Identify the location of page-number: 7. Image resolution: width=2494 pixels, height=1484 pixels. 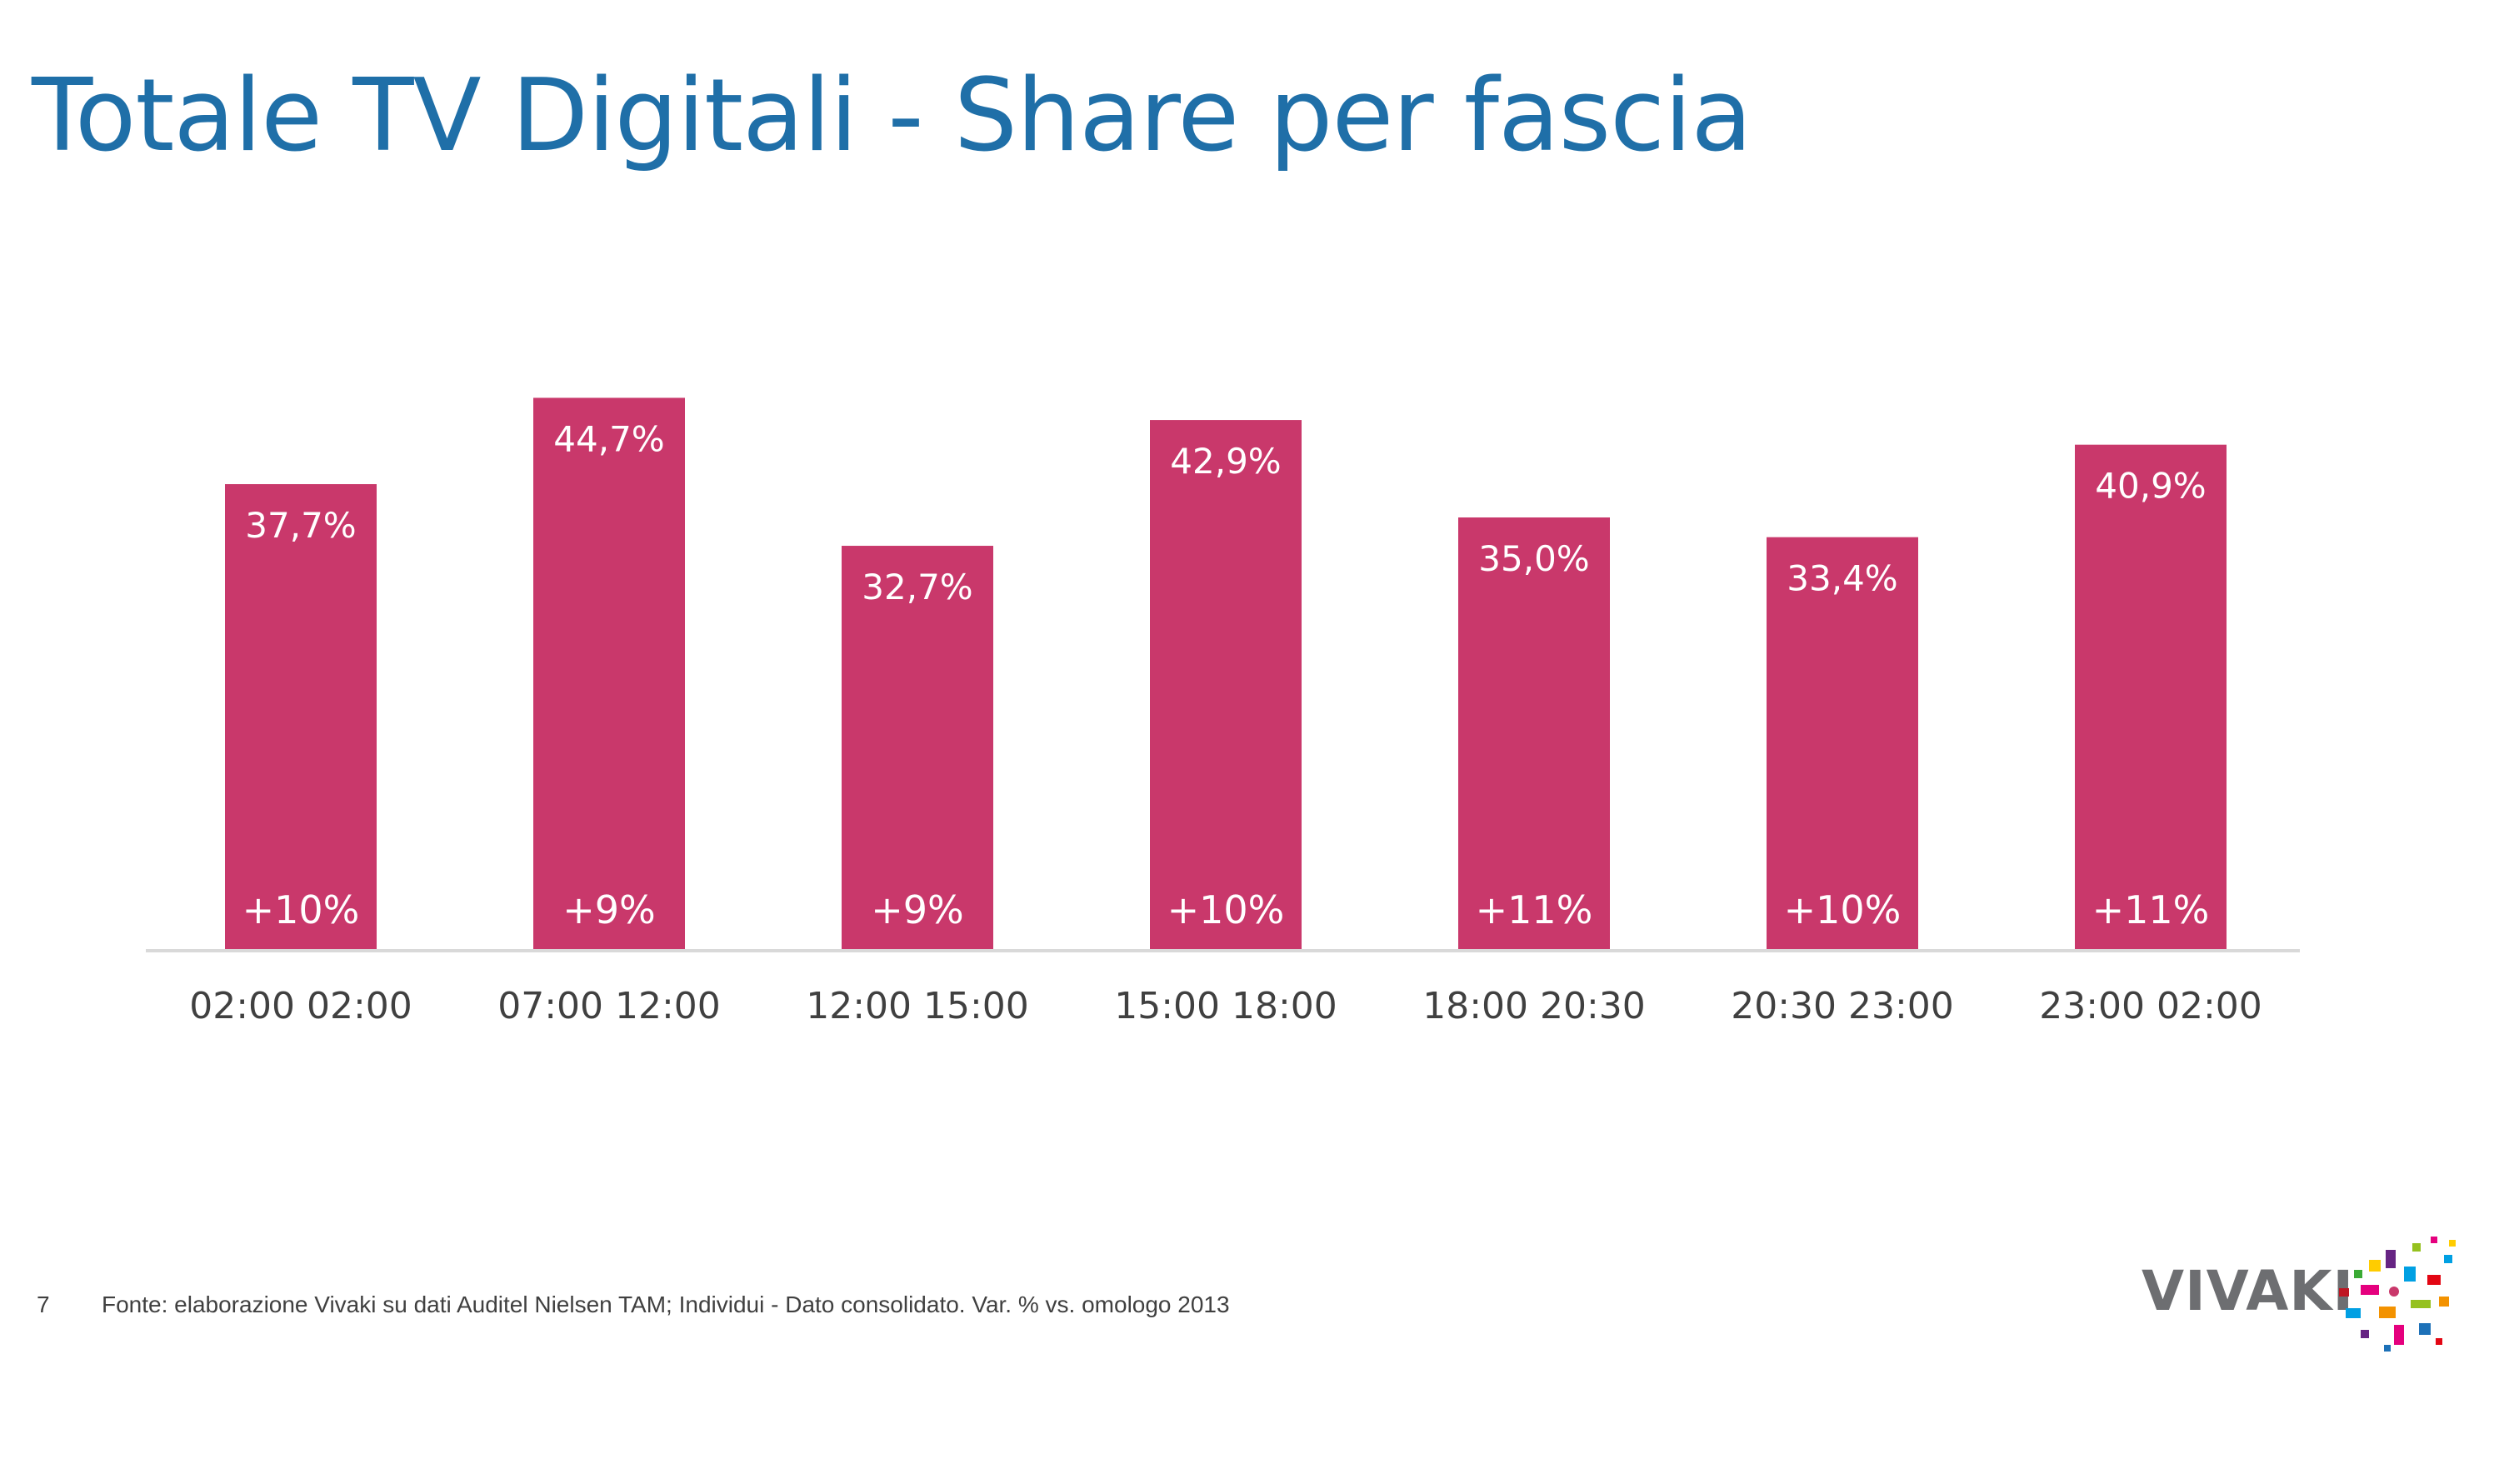
(43, 1304).